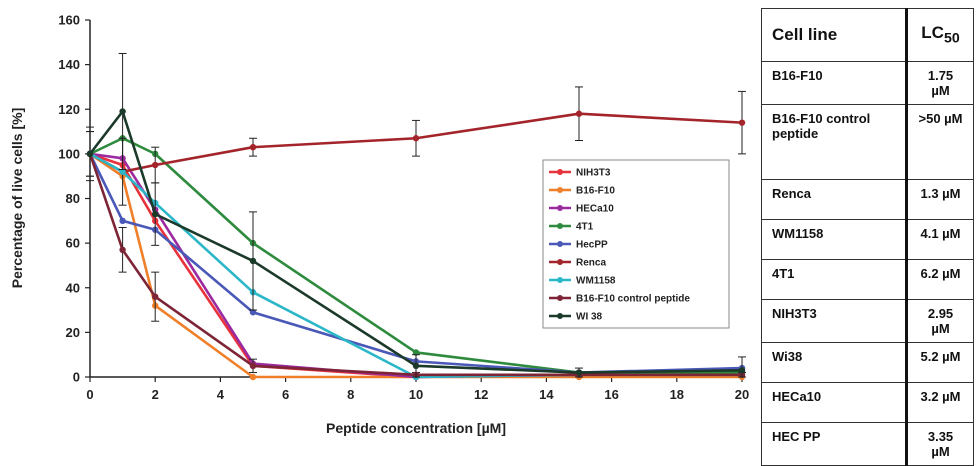  What do you see at coordinates (73, 332) in the screenshot?
I see `y-tick-label: 20` at bounding box center [73, 332].